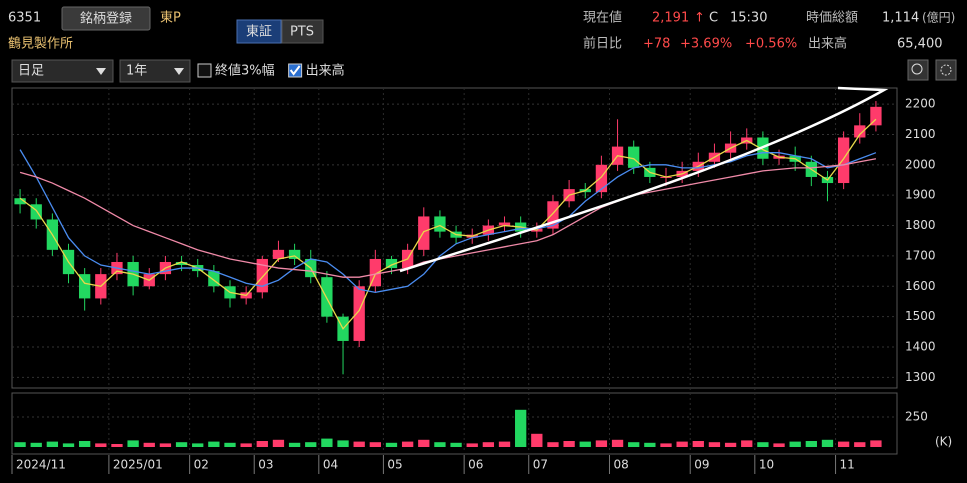  Describe the element at coordinates (155, 71) in the screenshot. I see `range-select` at that location.